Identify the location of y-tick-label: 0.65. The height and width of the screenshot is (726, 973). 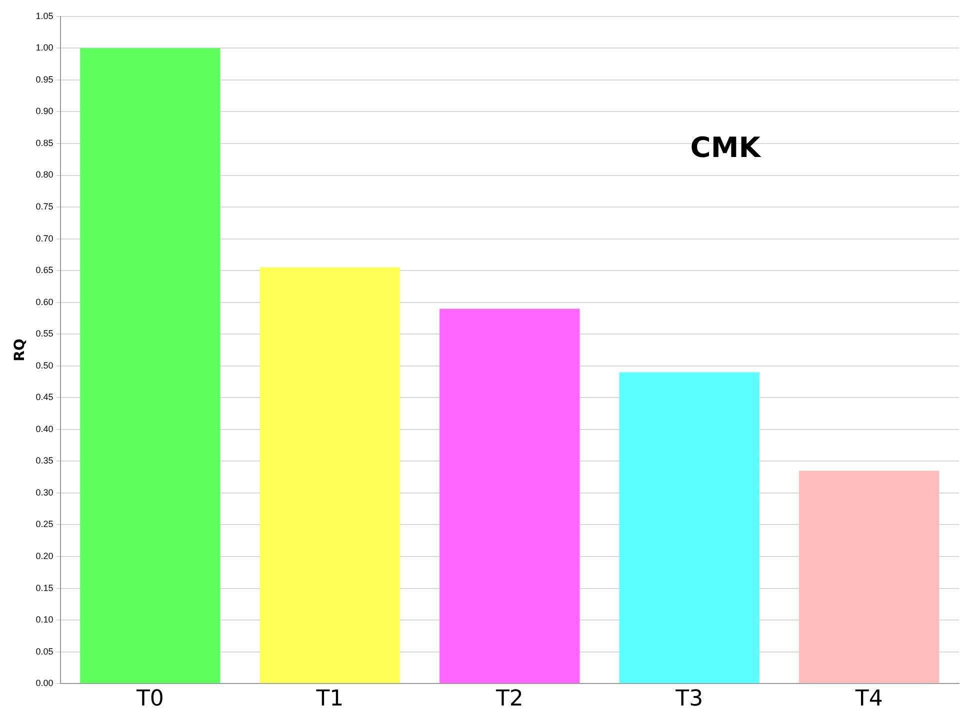
(45, 270).